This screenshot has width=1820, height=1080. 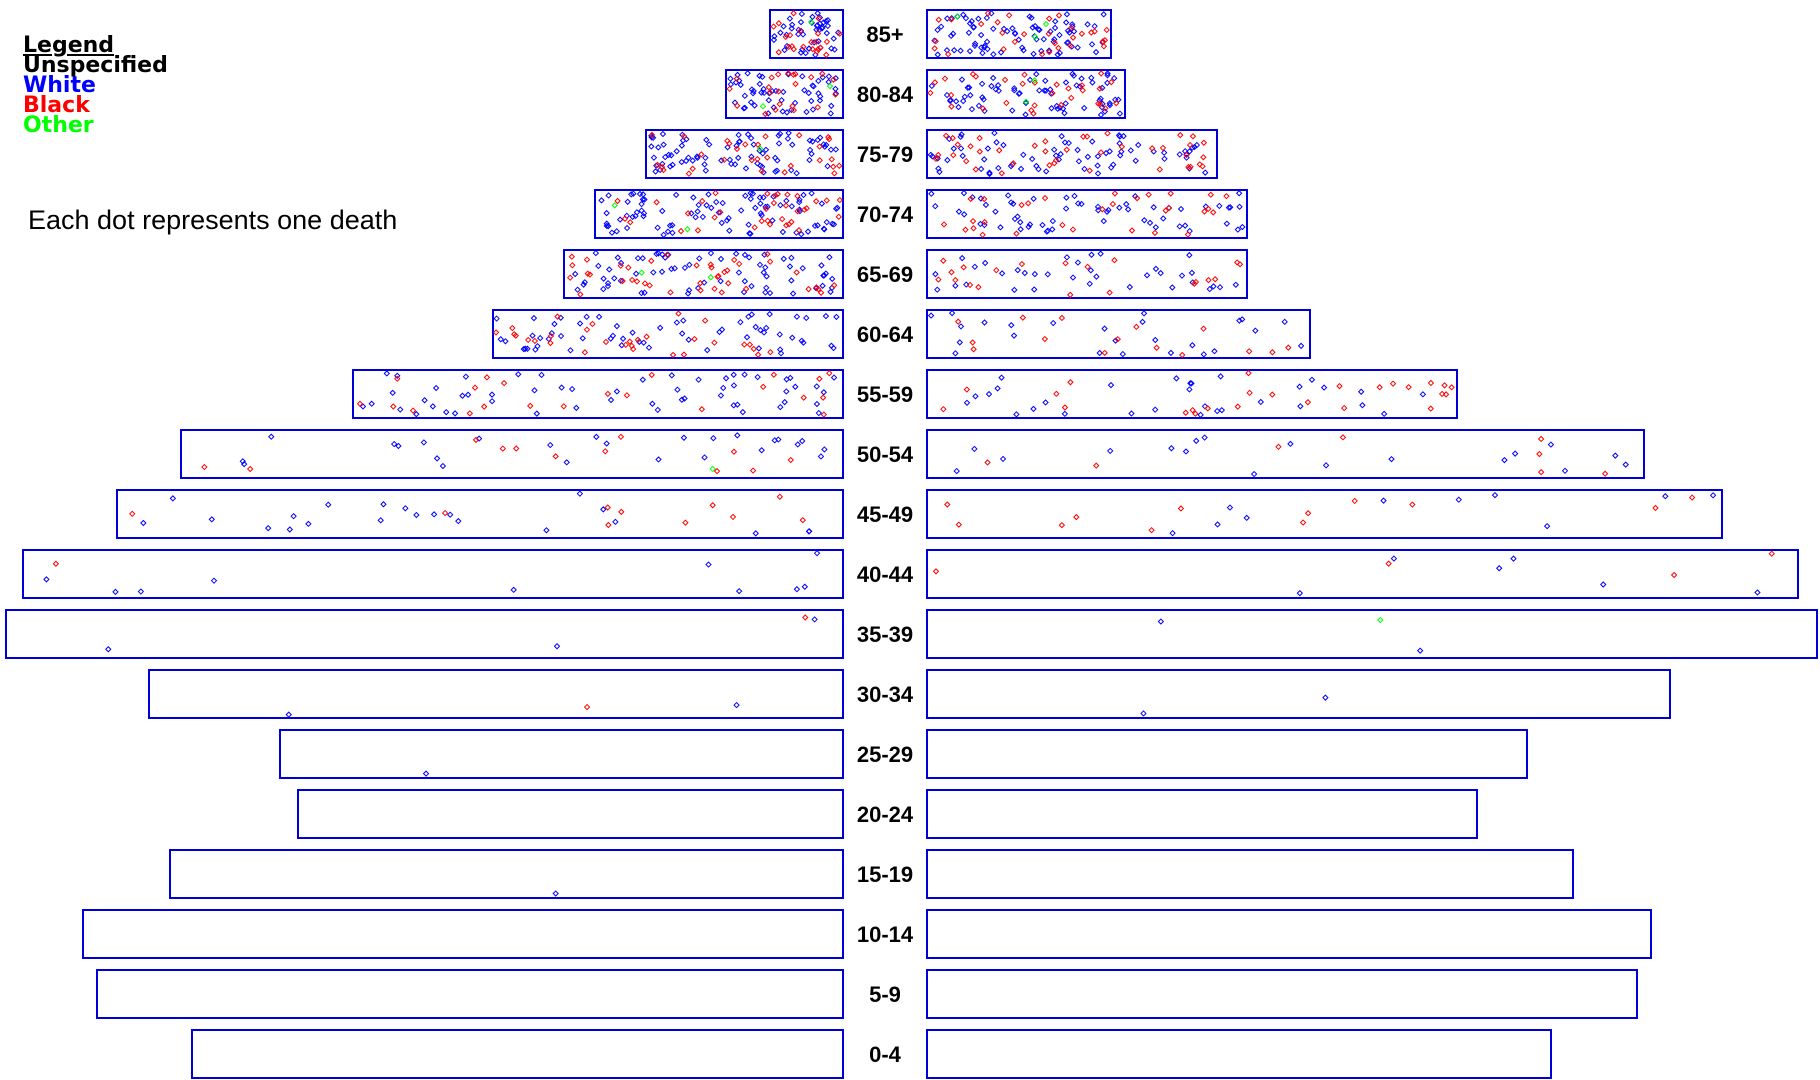 I want to click on age-label-60-64: 60-64, so click(x=885, y=334).